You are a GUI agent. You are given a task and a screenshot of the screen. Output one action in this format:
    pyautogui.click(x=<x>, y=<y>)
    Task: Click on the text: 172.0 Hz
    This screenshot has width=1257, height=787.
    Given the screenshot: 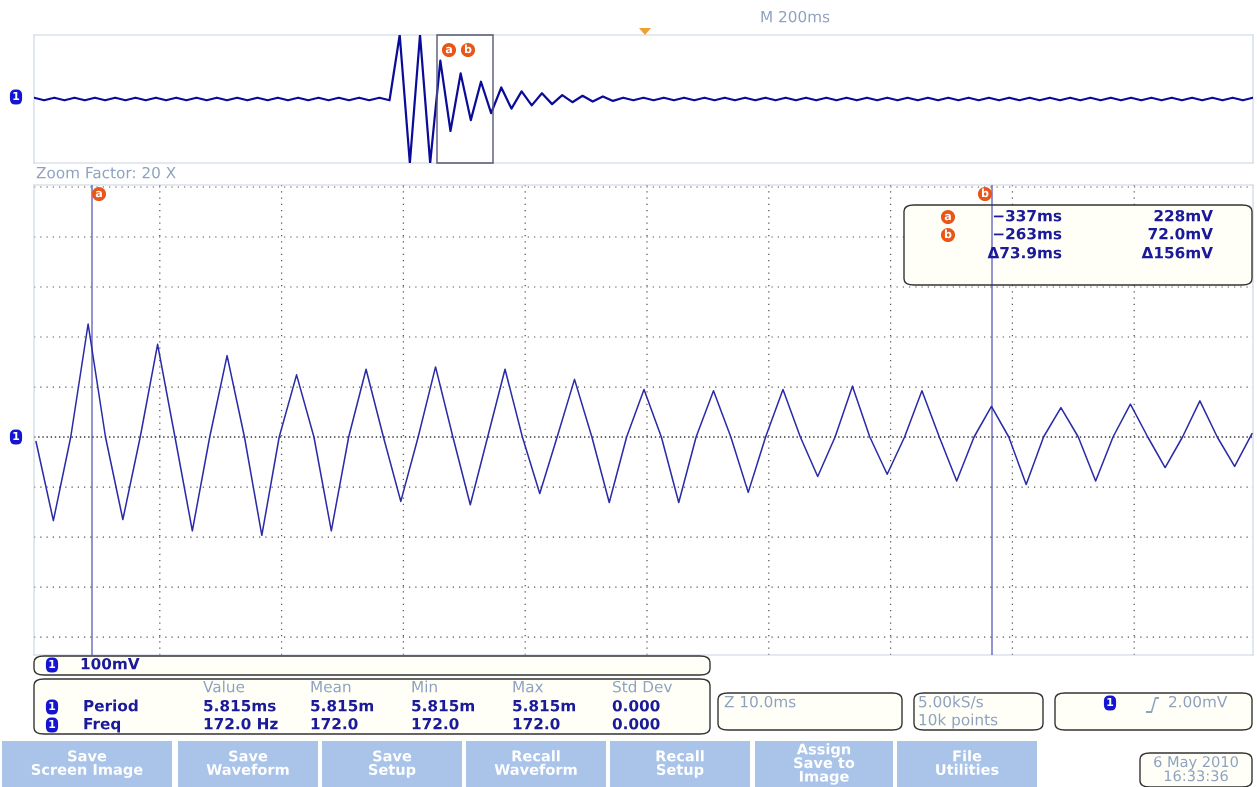 What is the action you would take?
    pyautogui.click(x=241, y=723)
    